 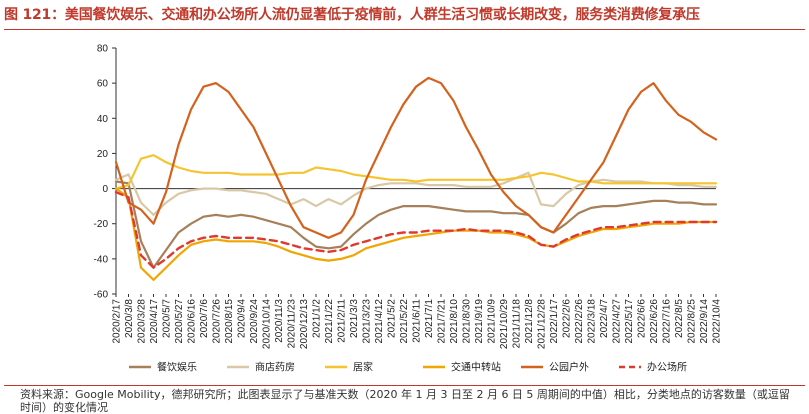 I want to click on legend: 餐饮娱乐 商店药房 居家 交通中转站 公园户外 办公场所, so click(x=408, y=367).